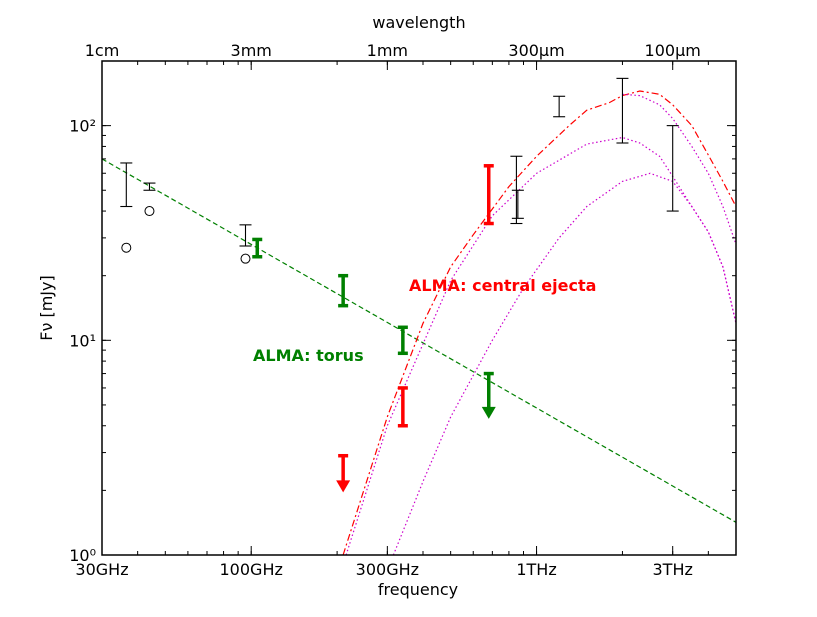 Image resolution: width=817 pixels, height=617 pixels. Describe the element at coordinates (536, 569) in the screenshot. I see `x-tick-label-1THz: 1THz` at that location.